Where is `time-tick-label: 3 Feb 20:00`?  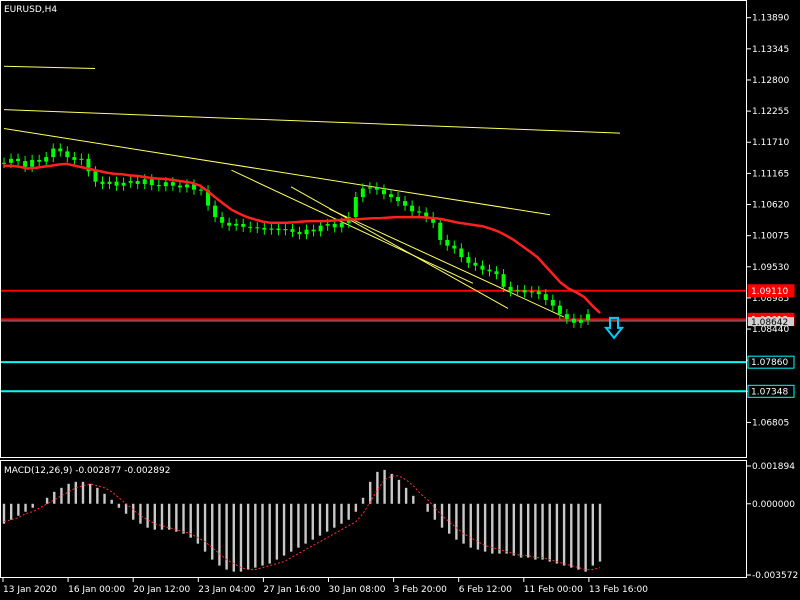 time-tick-label: 3 Feb 20:00 is located at coordinates (421, 590).